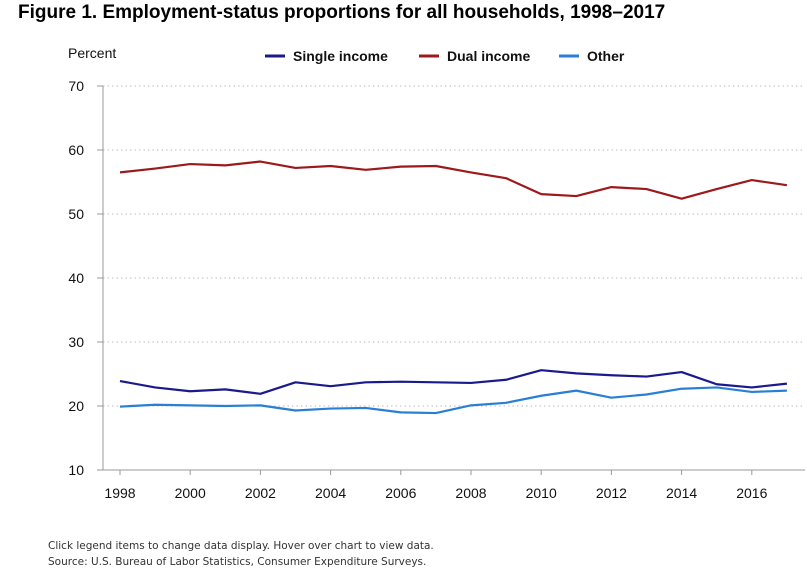  Describe the element at coordinates (470, 493) in the screenshot. I see `x-tick-label: 2008` at that location.